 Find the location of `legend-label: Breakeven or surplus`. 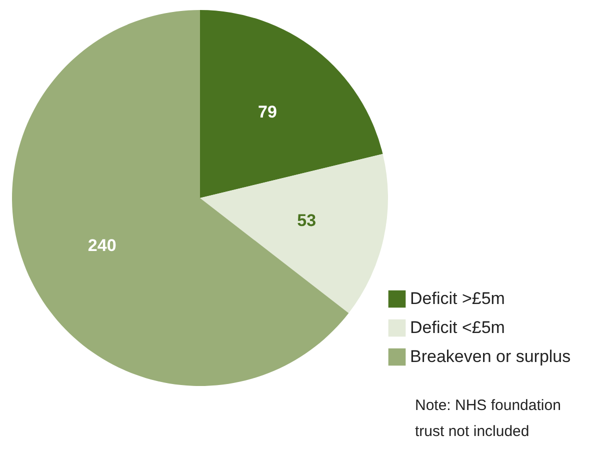

legend-label: Breakeven or surplus is located at coordinates (490, 356).